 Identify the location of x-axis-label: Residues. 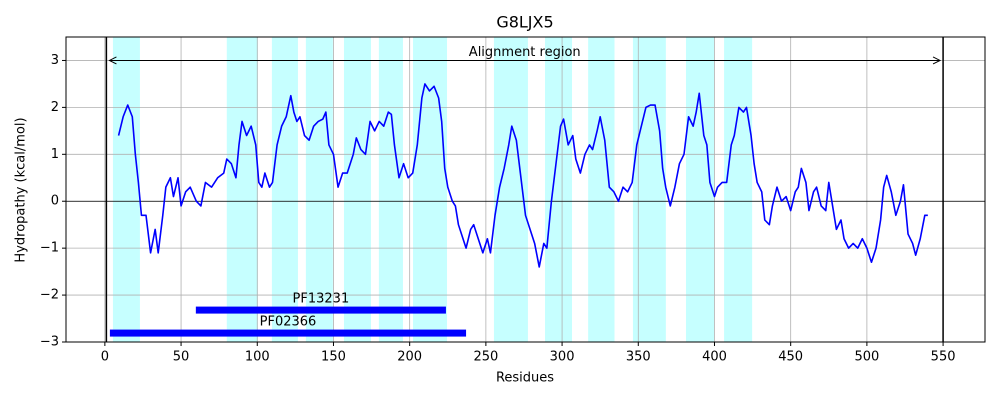
(525, 378).